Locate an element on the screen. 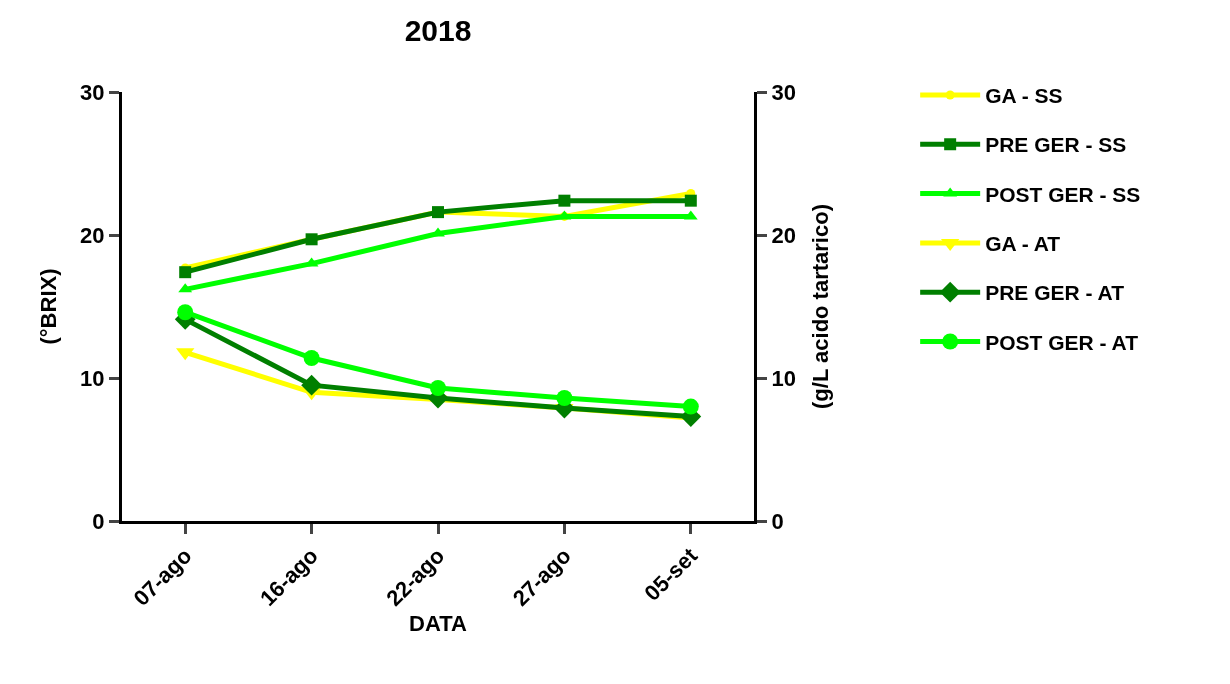  legend-label: GA - SS is located at coordinates (1024, 96).